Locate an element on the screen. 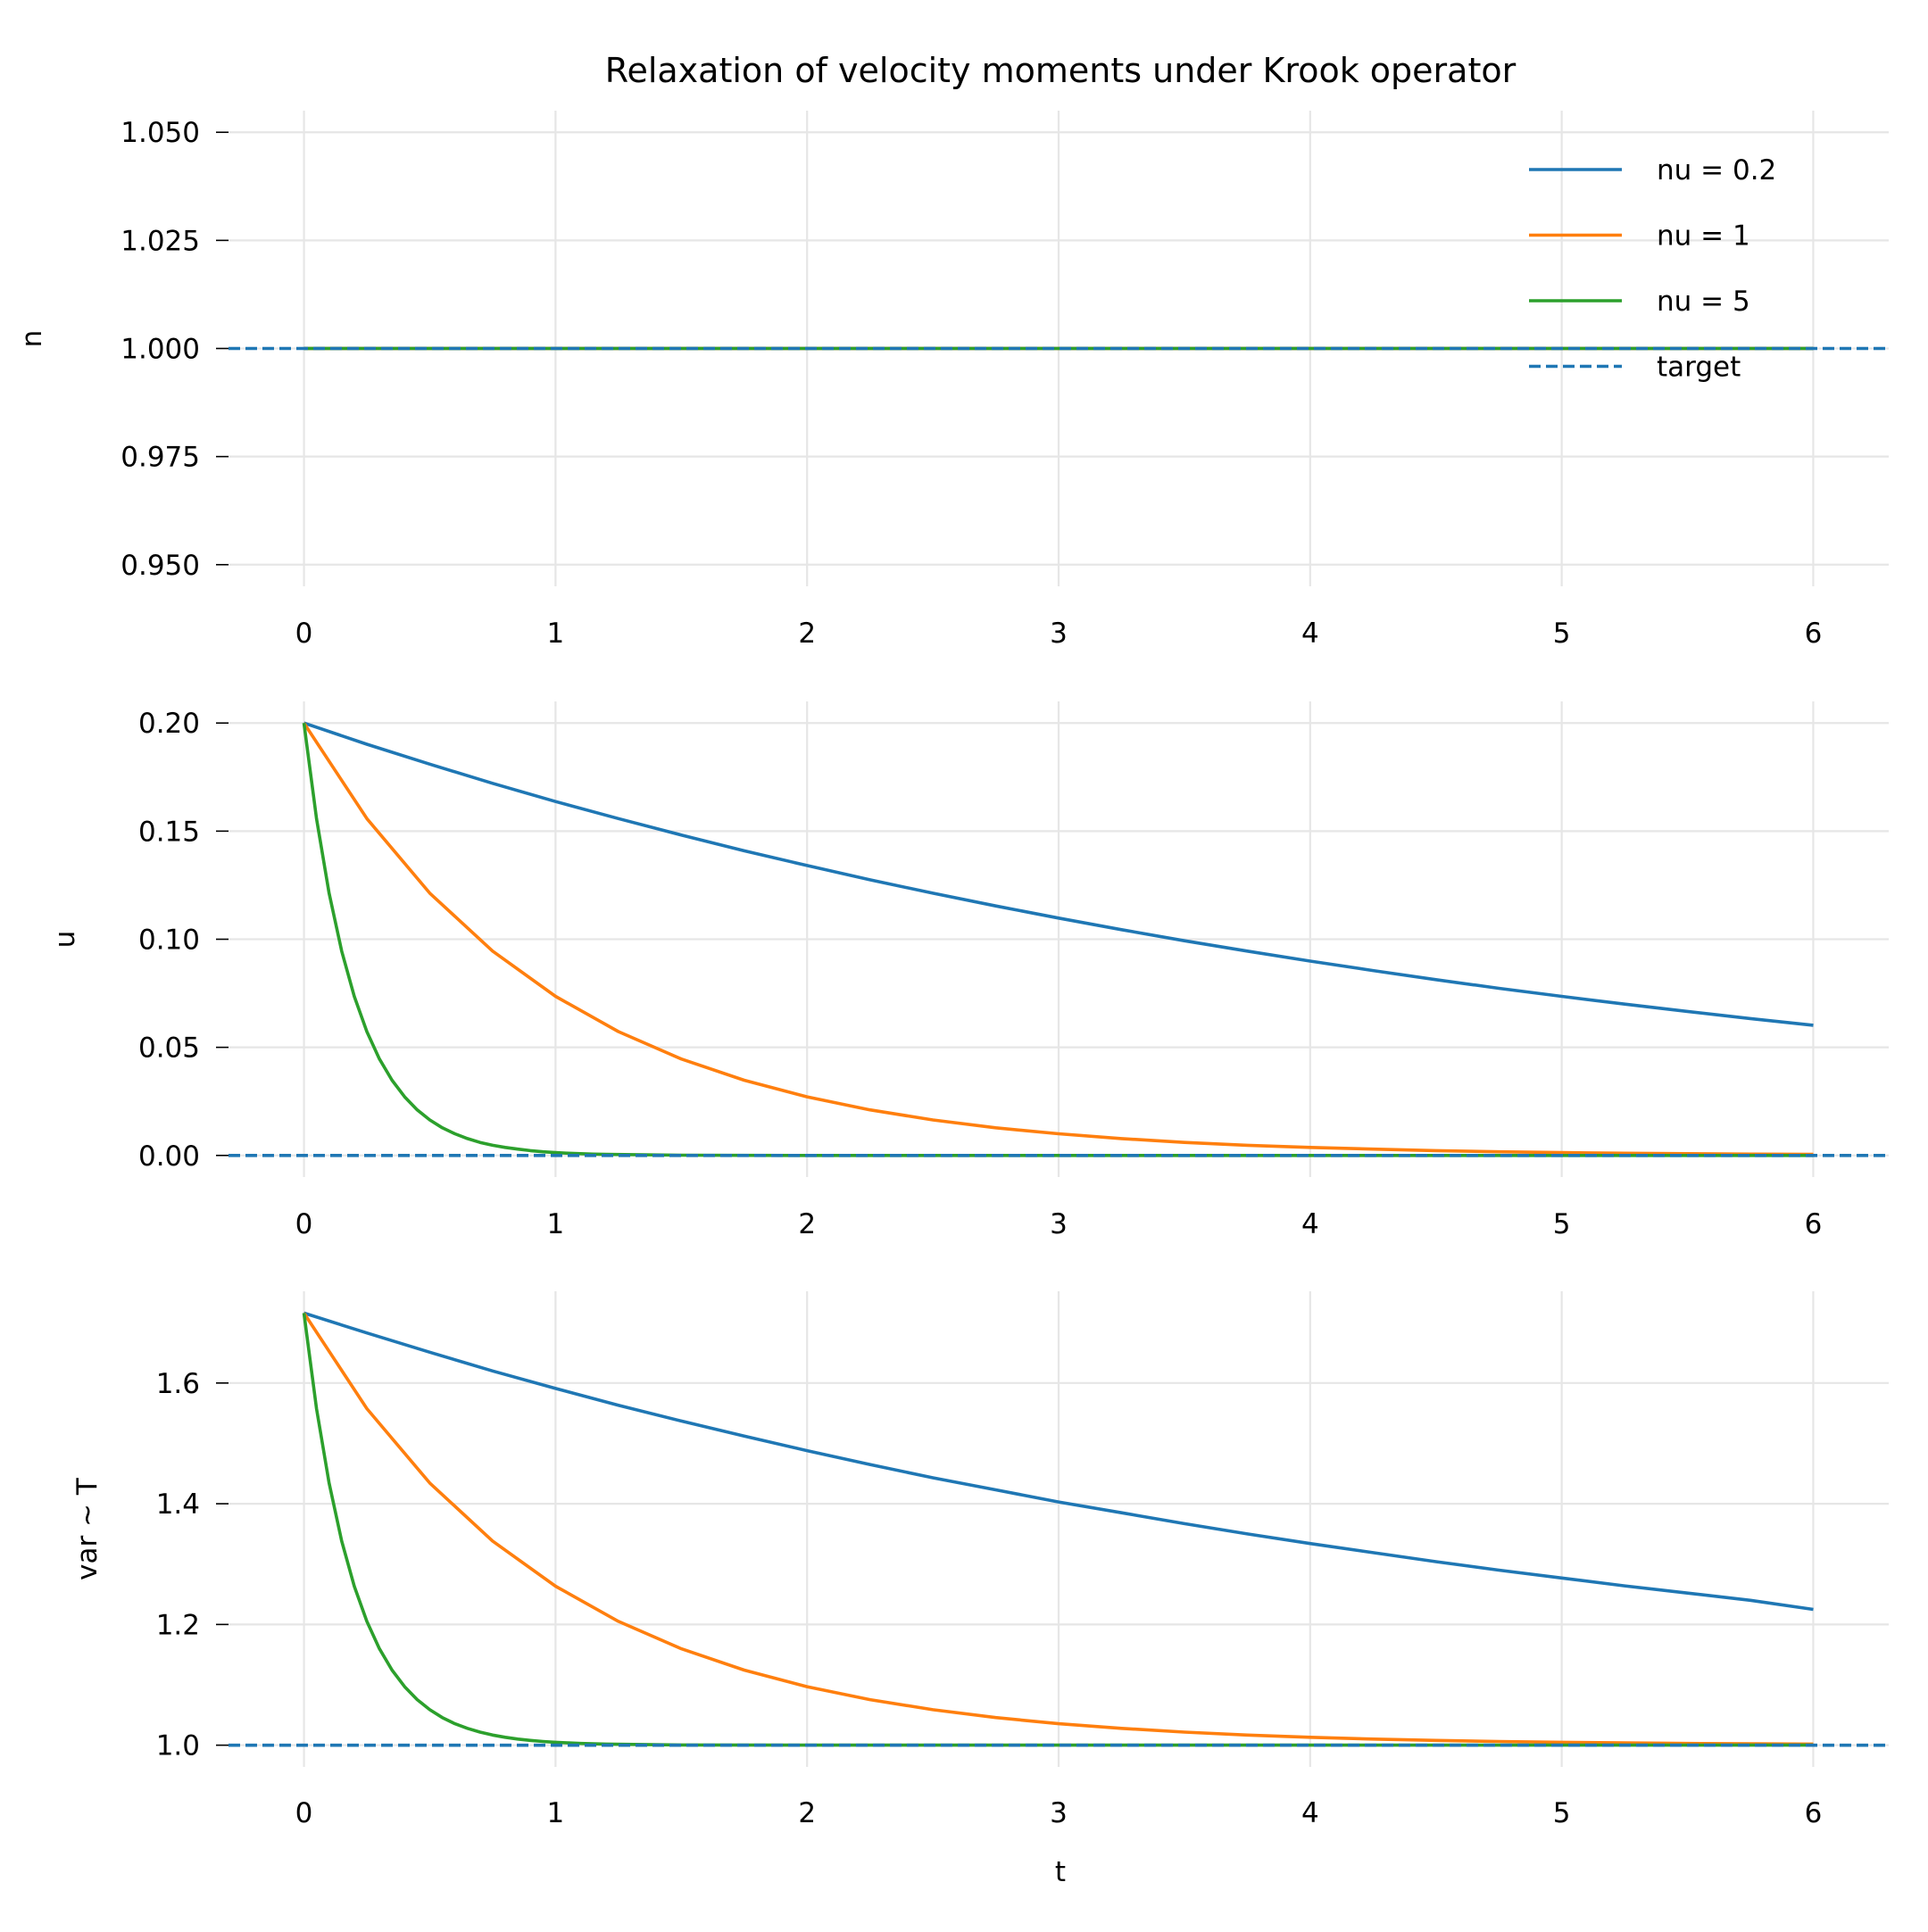 This screenshot has height=1932, width=1928. y-axis-label: var ~ T is located at coordinates (87, 1528).